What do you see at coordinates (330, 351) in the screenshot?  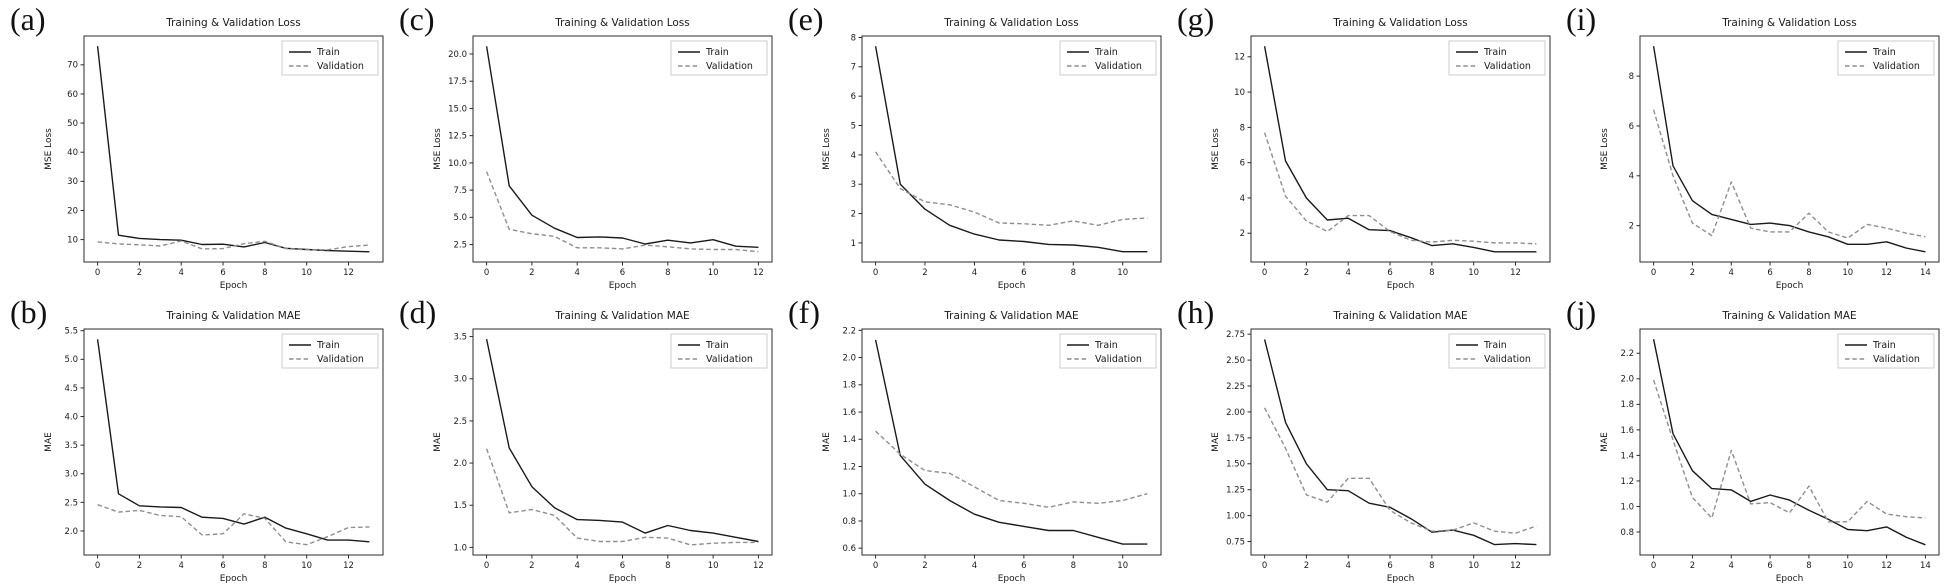 I see `legend: Train Validation` at bounding box center [330, 351].